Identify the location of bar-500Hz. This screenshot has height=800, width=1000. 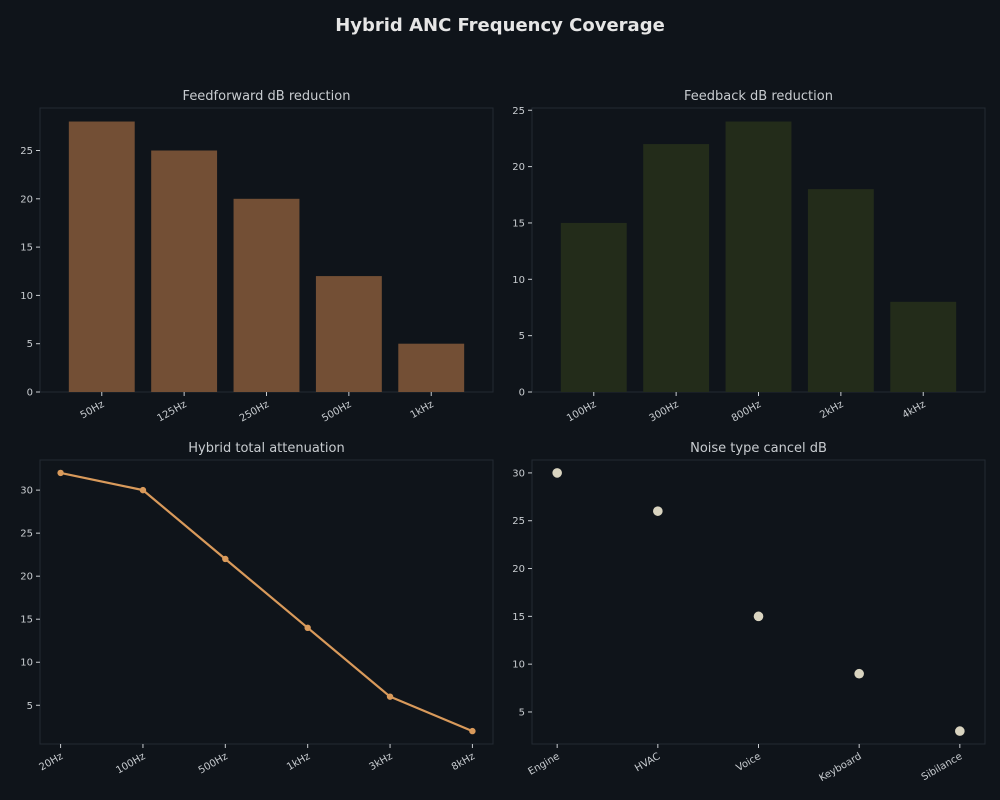
(348, 334).